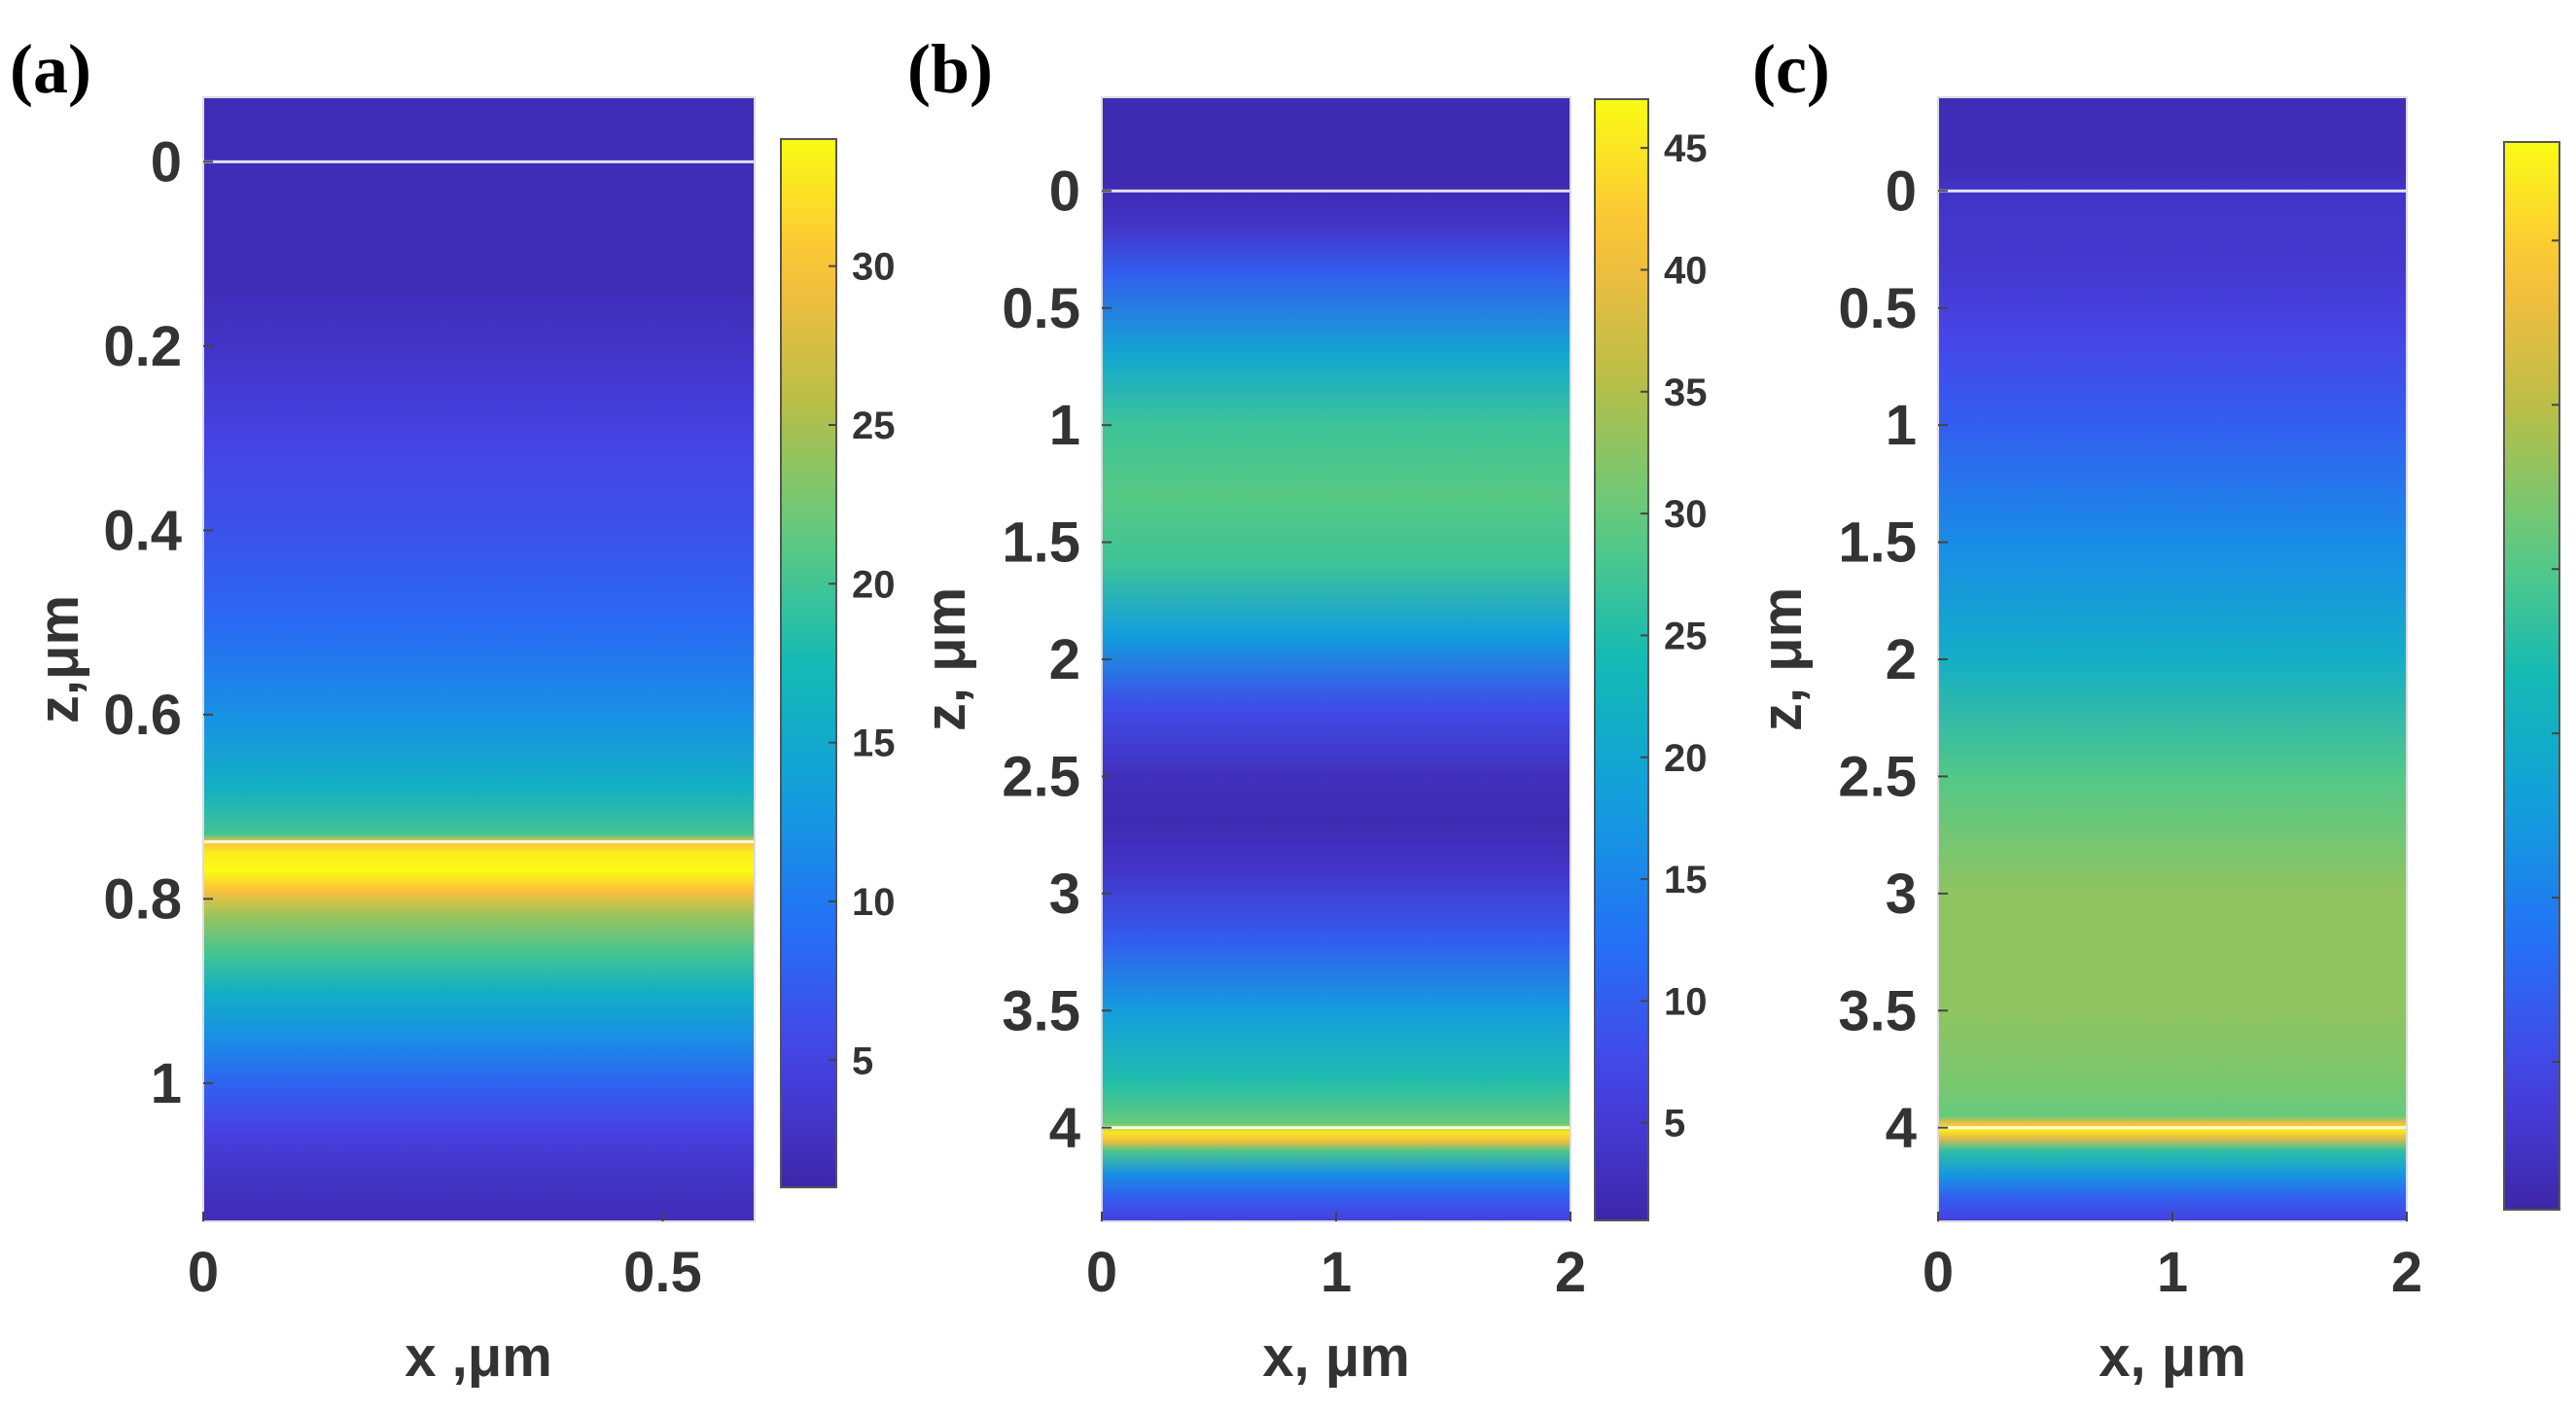  I want to click on heatmap-c, so click(2172, 659).